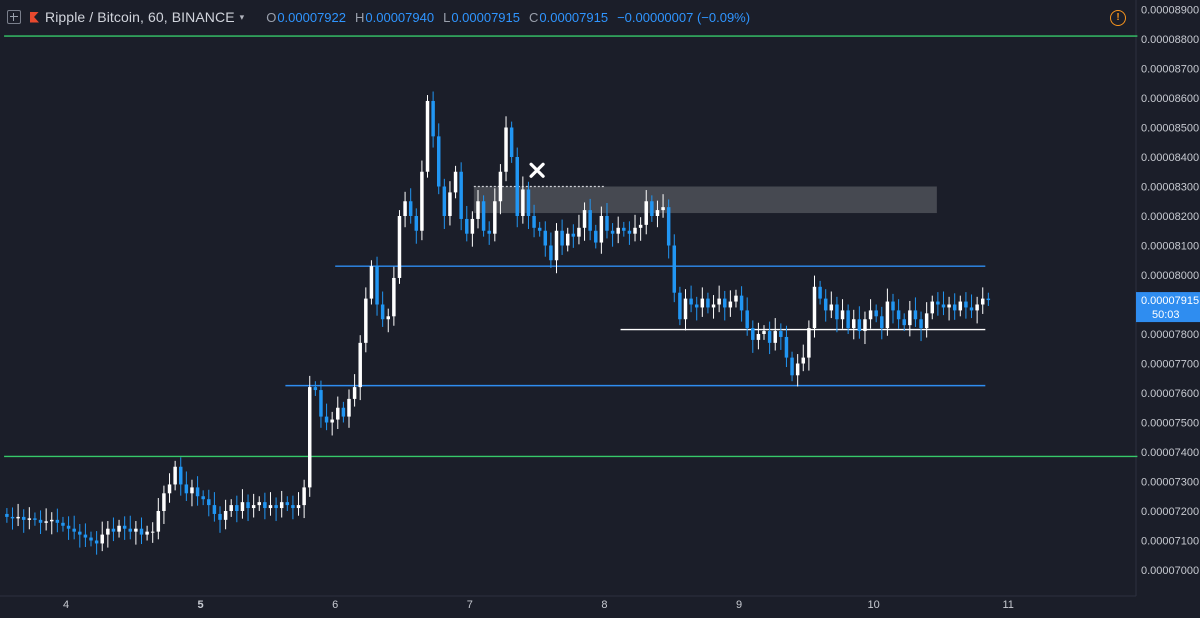 The height and width of the screenshot is (618, 1200). Describe the element at coordinates (34, 17) in the screenshot. I see `exchange-logo` at that location.